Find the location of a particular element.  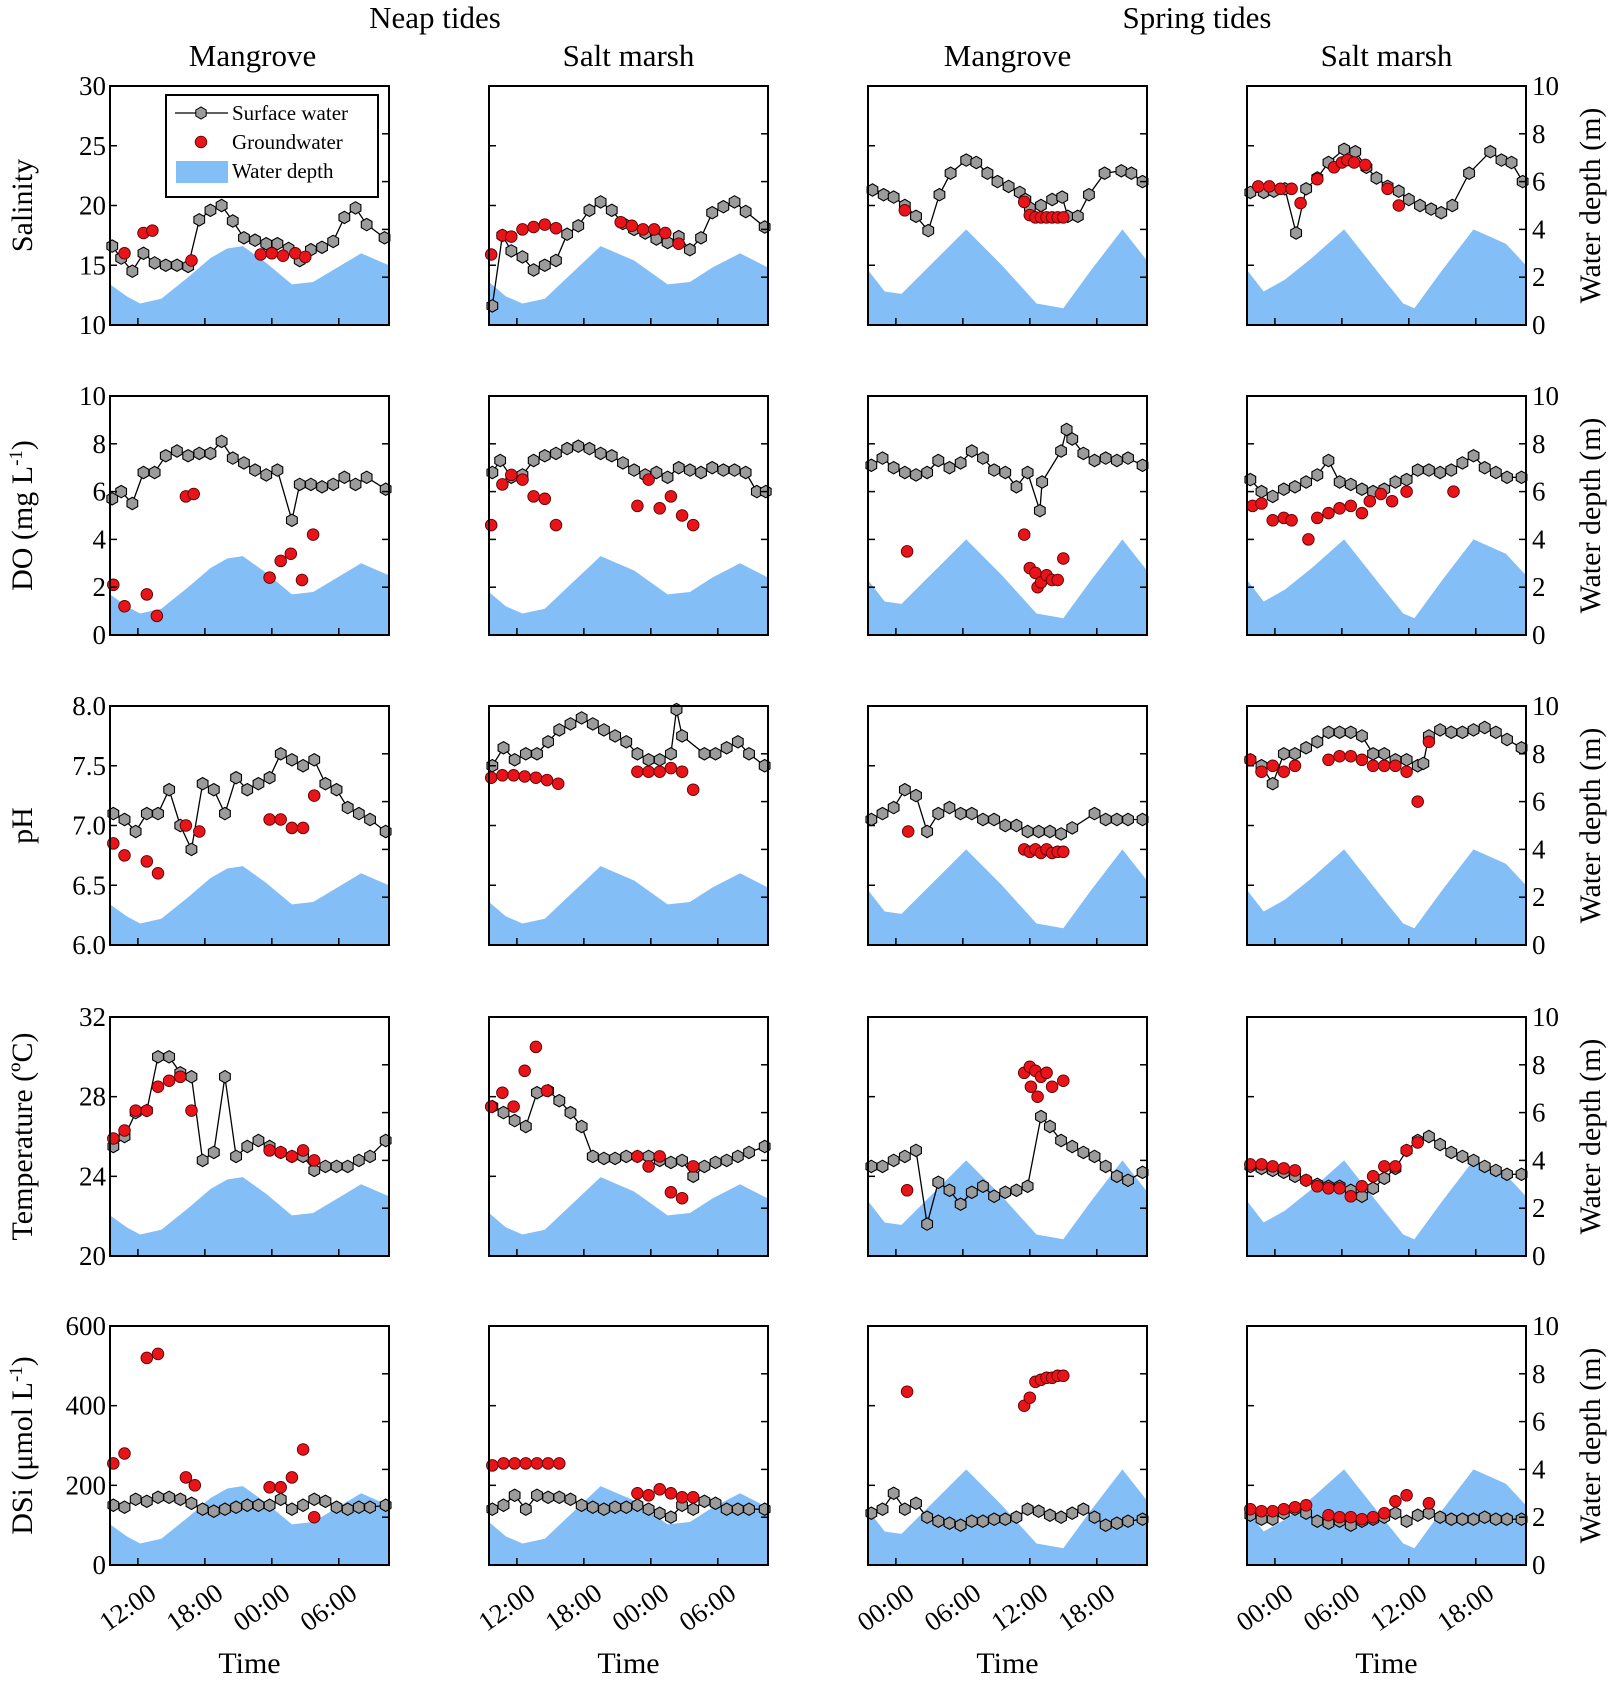

right-tick-label: 8 is located at coordinates (1539, 134).